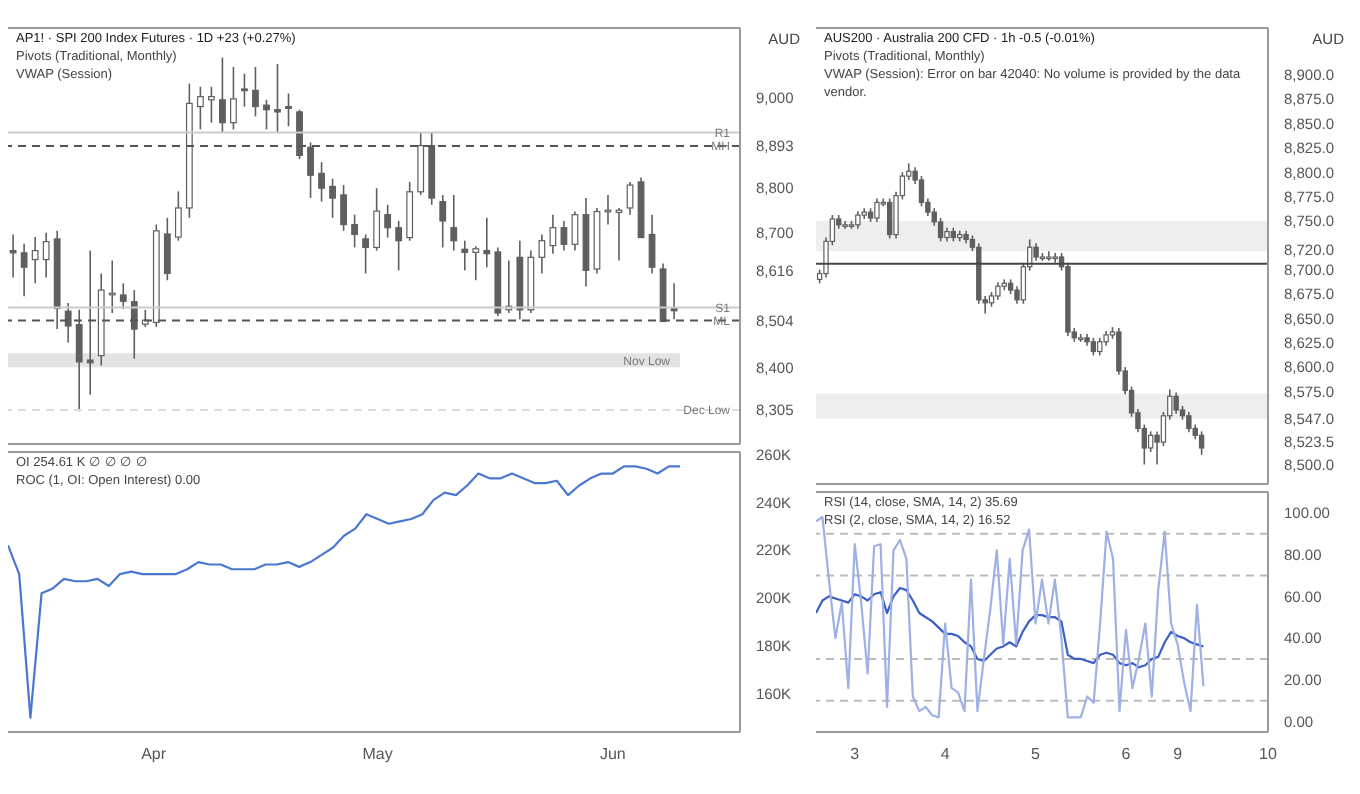 This screenshot has width=1360, height=794. I want to click on x-tick-label: 3, so click(855, 754).